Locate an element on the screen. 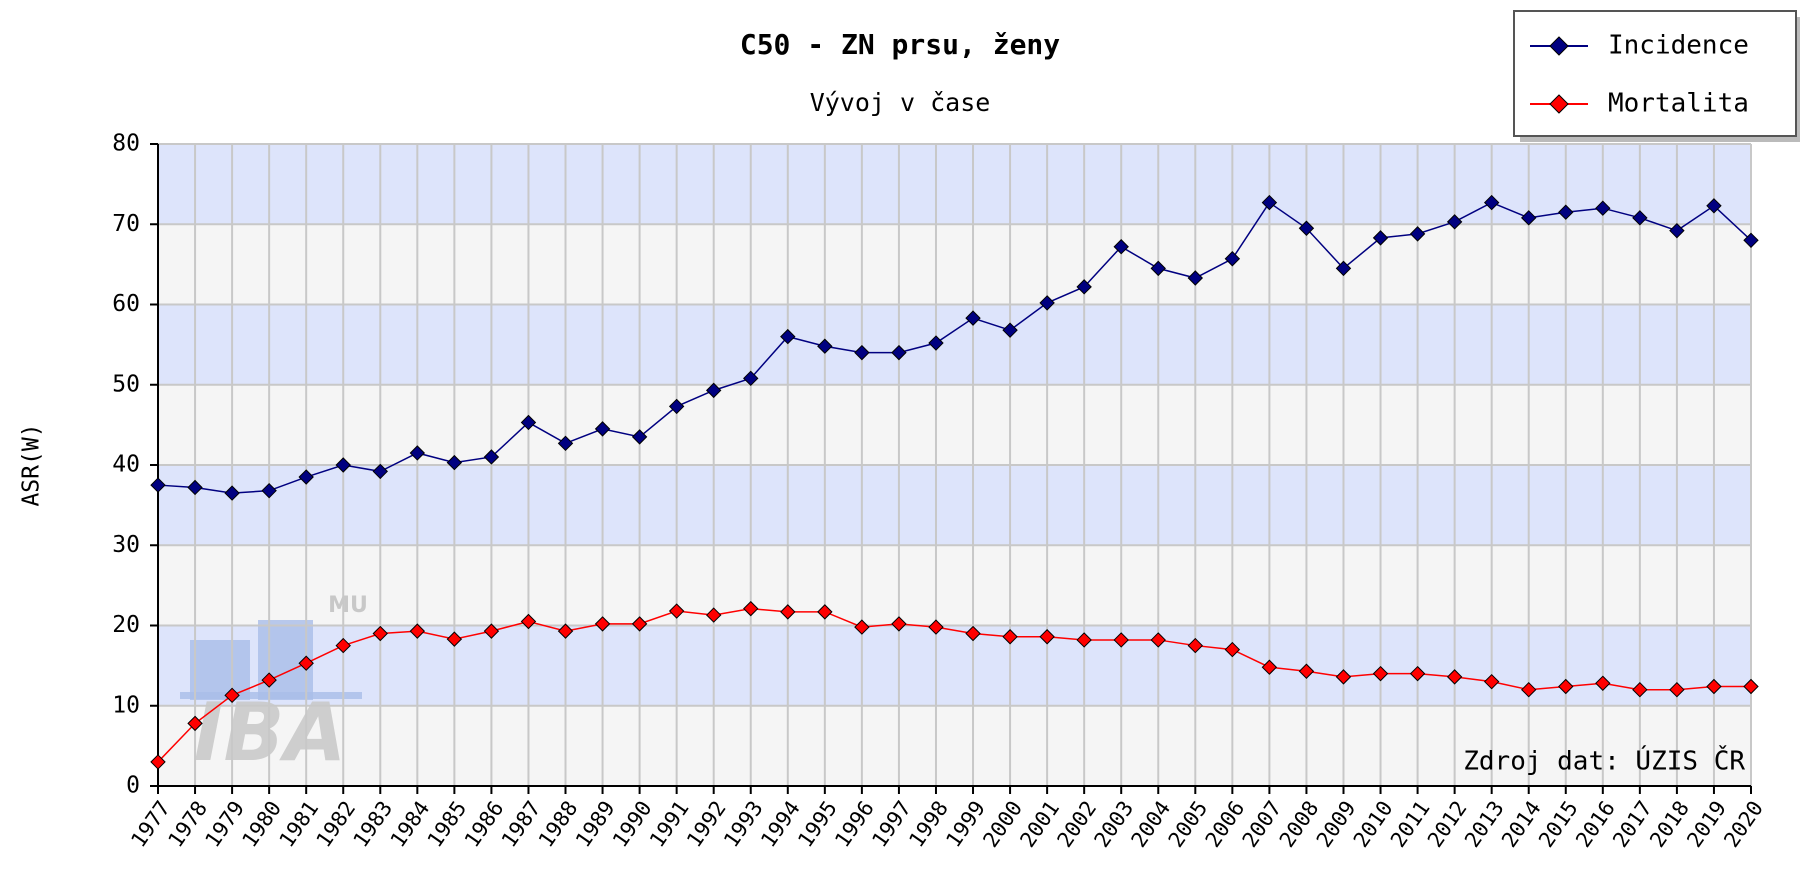  y-tick-label: 60 is located at coordinates (126, 304).